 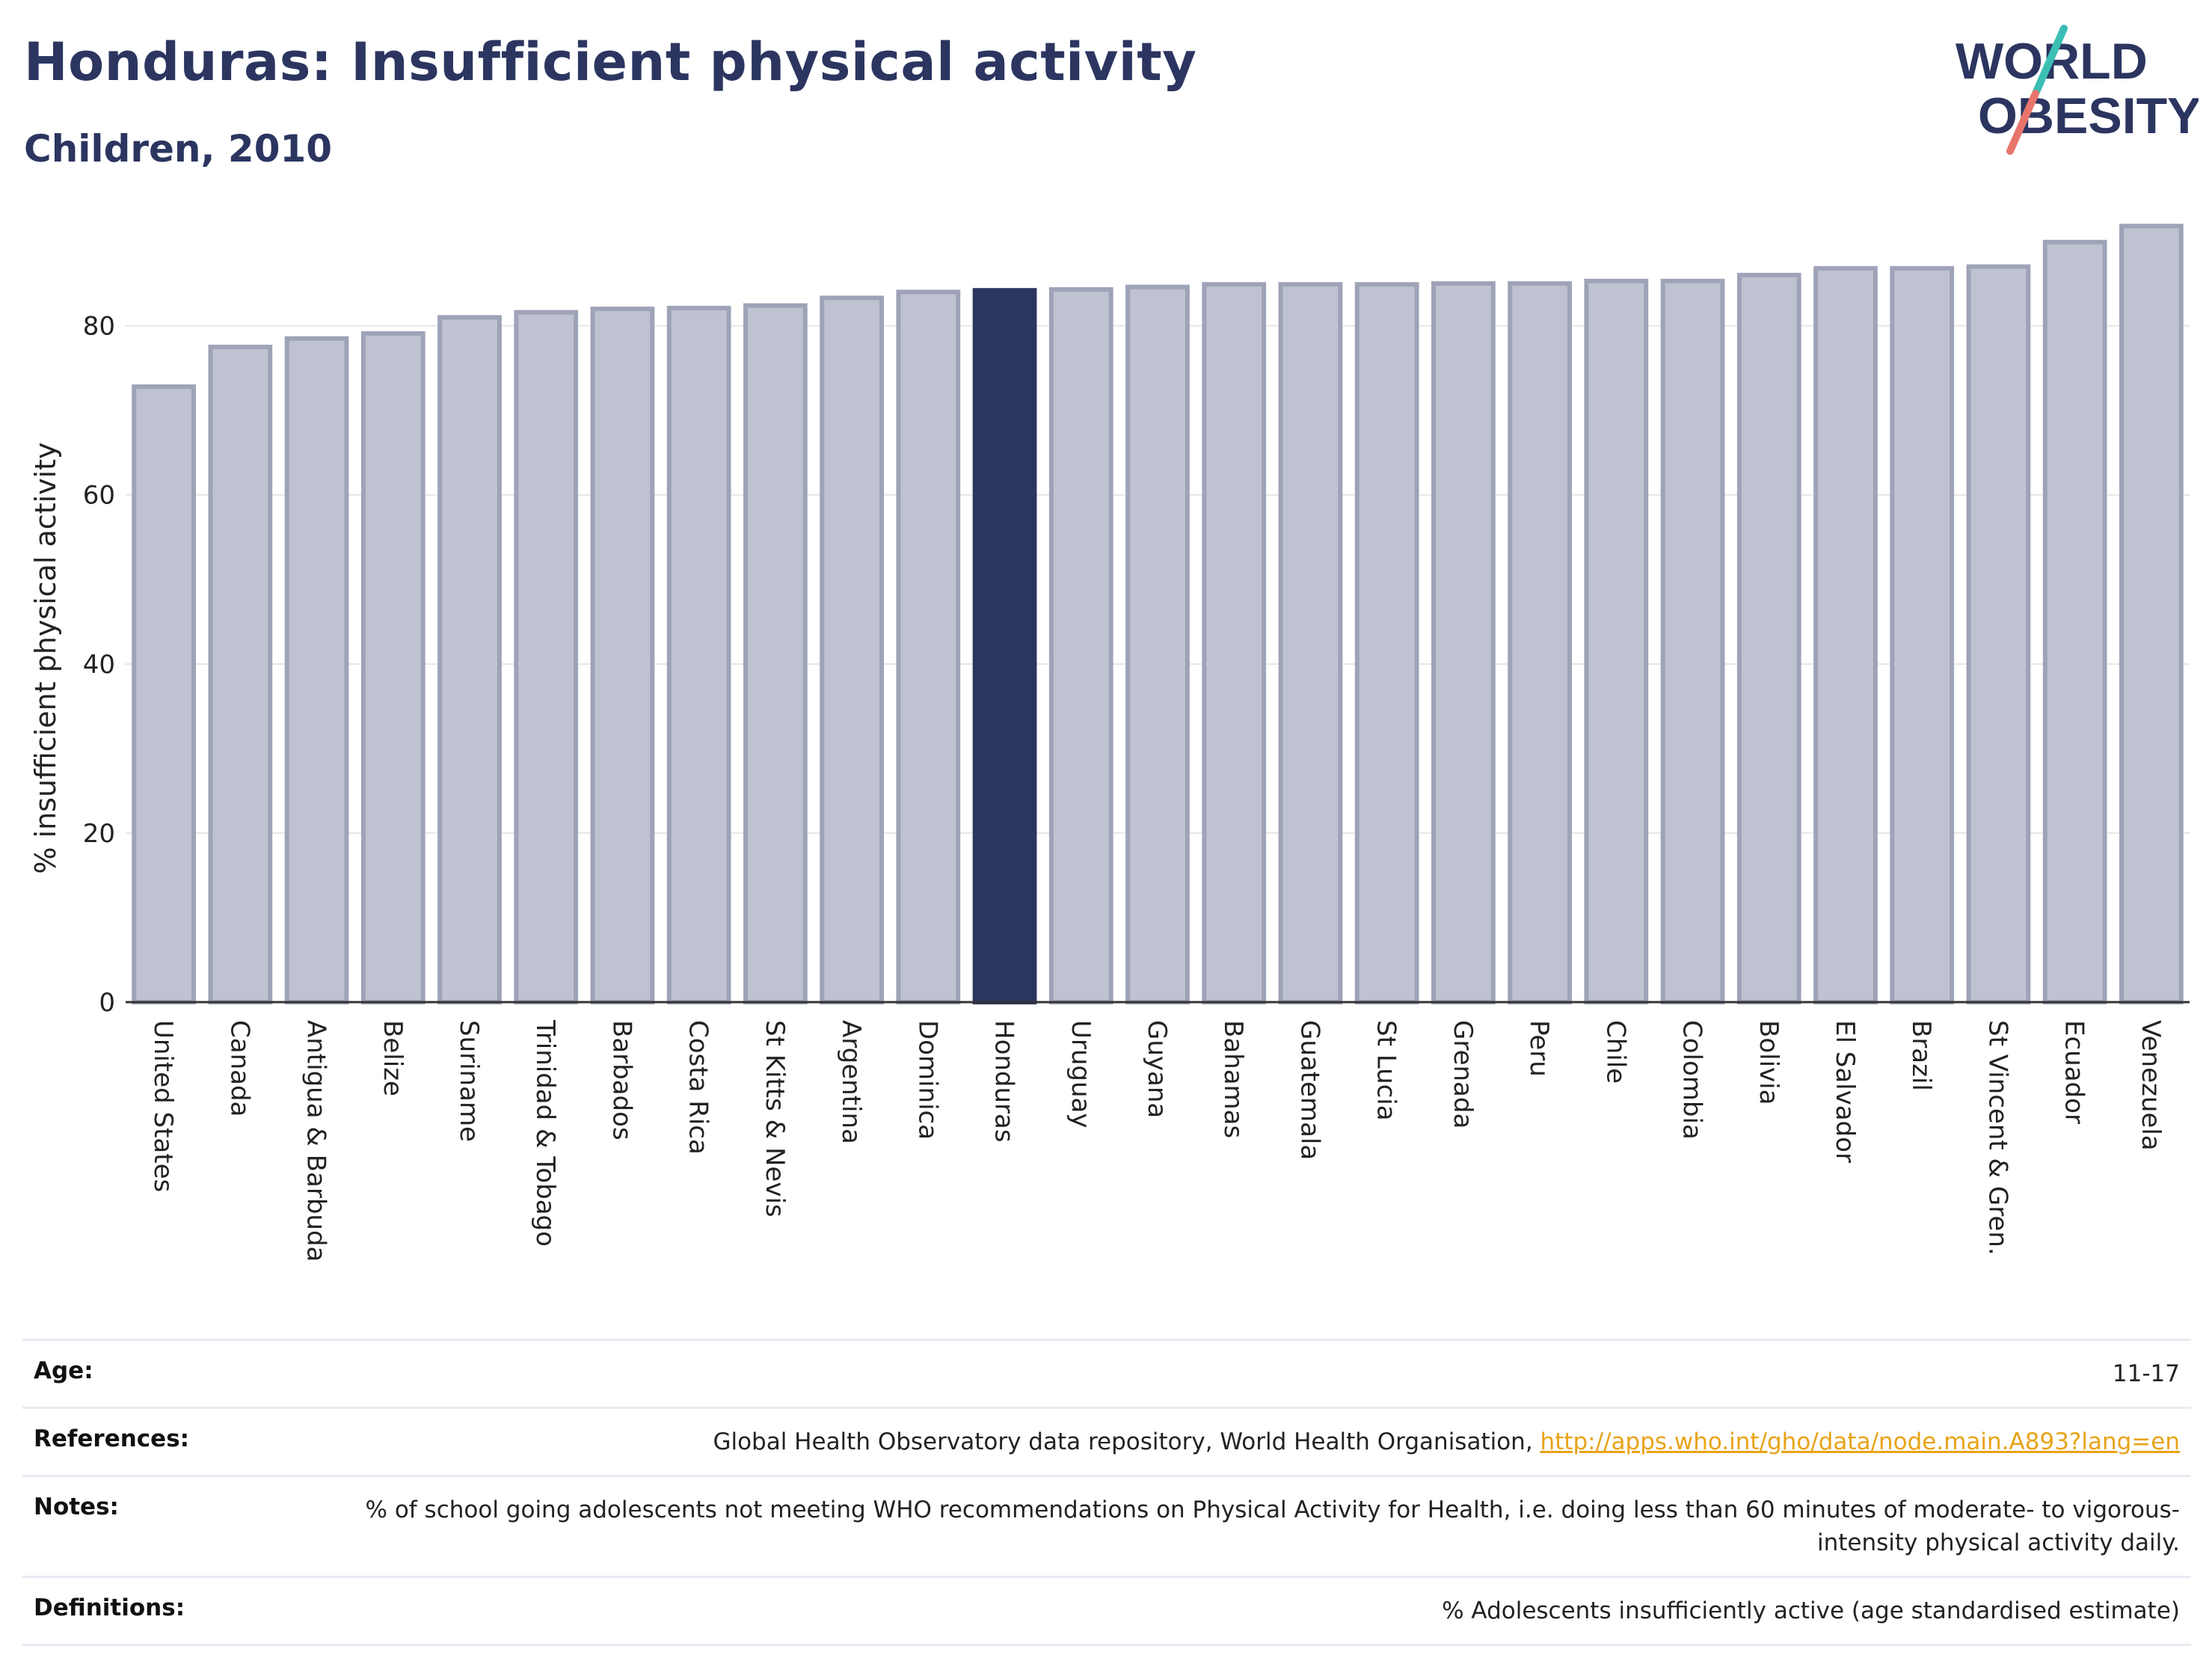 What do you see at coordinates (851, 1082) in the screenshot?
I see `x-tick-label: Argentina` at bounding box center [851, 1082].